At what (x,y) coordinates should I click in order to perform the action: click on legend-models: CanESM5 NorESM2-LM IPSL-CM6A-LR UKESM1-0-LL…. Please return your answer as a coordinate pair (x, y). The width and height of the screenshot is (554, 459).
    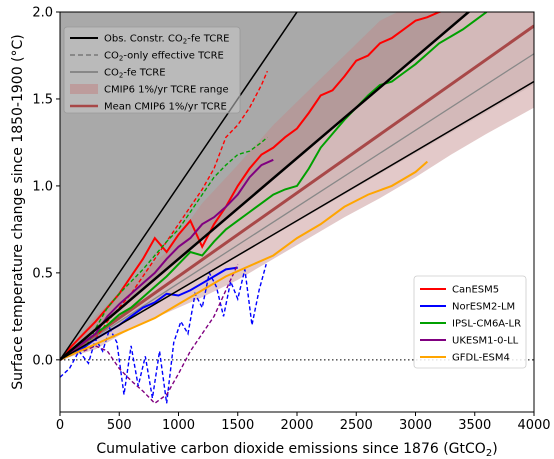
    Looking at the image, I should click on (470, 322).